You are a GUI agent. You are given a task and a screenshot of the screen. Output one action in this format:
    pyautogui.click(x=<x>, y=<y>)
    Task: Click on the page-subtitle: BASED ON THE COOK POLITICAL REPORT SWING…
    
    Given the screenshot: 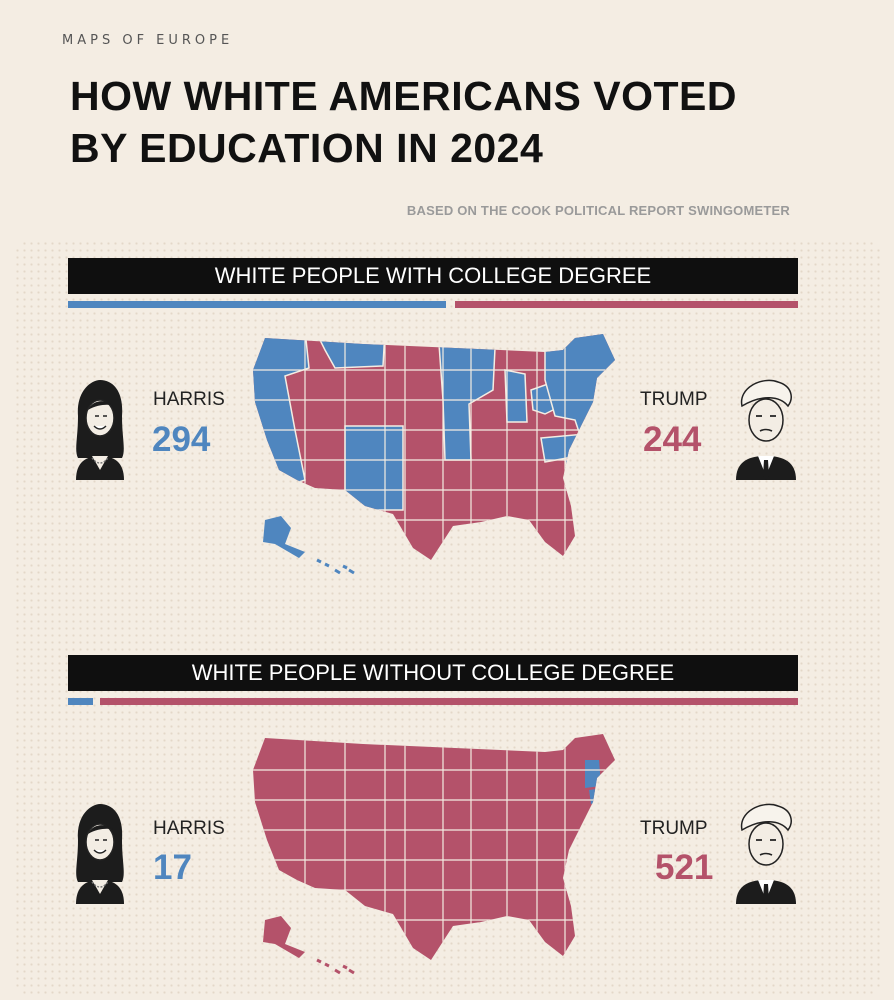 What is the action you would take?
    pyautogui.click(x=598, y=210)
    